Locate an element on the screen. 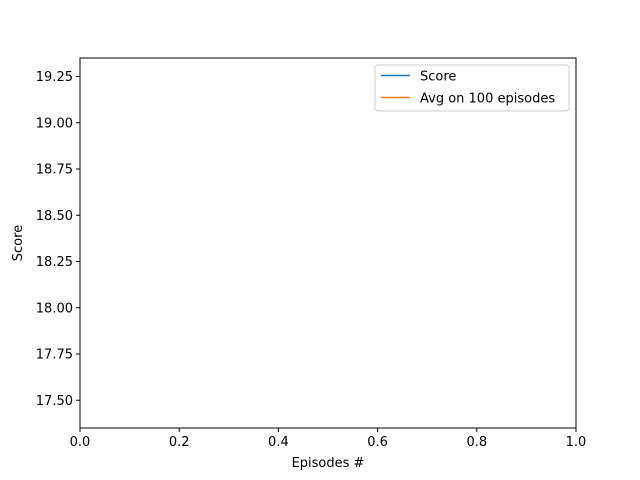 Image resolution: width=640 pixels, height=480 pixels. x-tick-label: 1.0 is located at coordinates (576, 442).